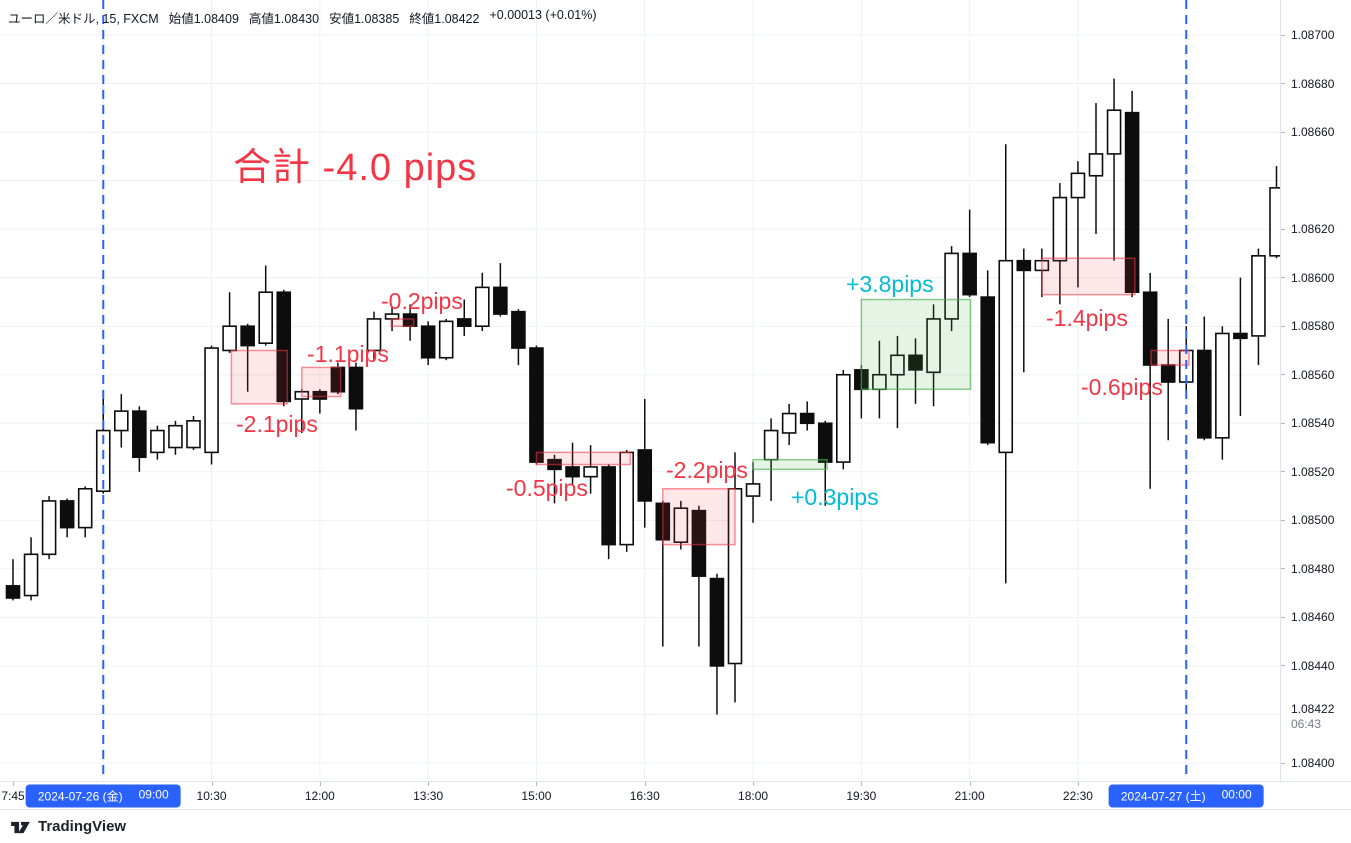 The height and width of the screenshot is (843, 1351). Describe the element at coordinates (83, 19) in the screenshot. I see `symbol-title: ユーロ／米ドル, 15, FXCM` at that location.